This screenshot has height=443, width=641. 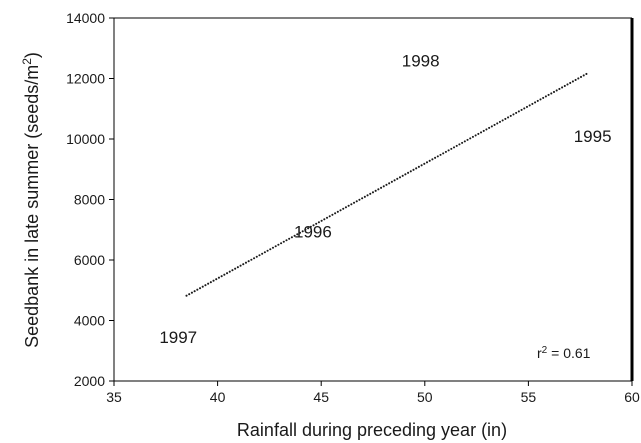 I want to click on y-tick-label: 6000, so click(x=89, y=260).